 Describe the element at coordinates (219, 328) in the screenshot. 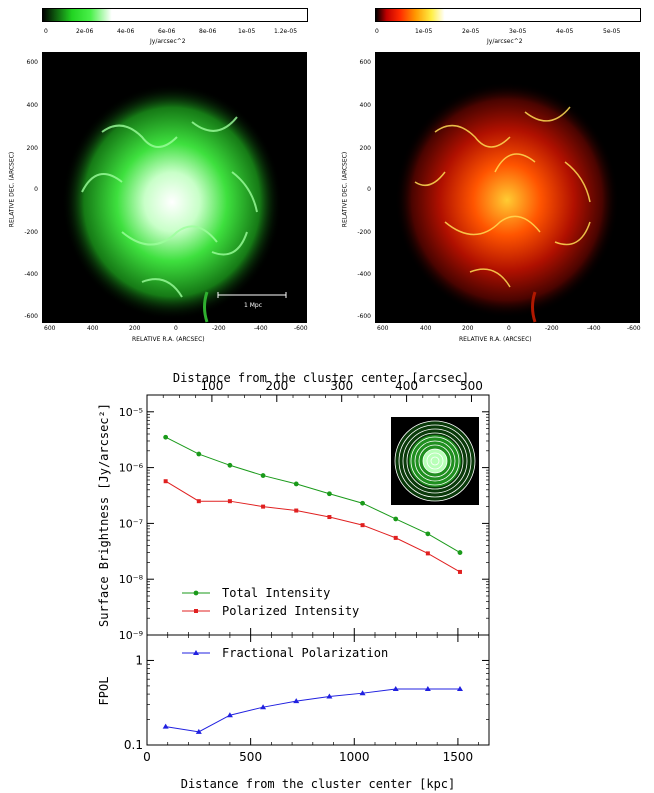

I see `left-x-tick: -200` at that location.